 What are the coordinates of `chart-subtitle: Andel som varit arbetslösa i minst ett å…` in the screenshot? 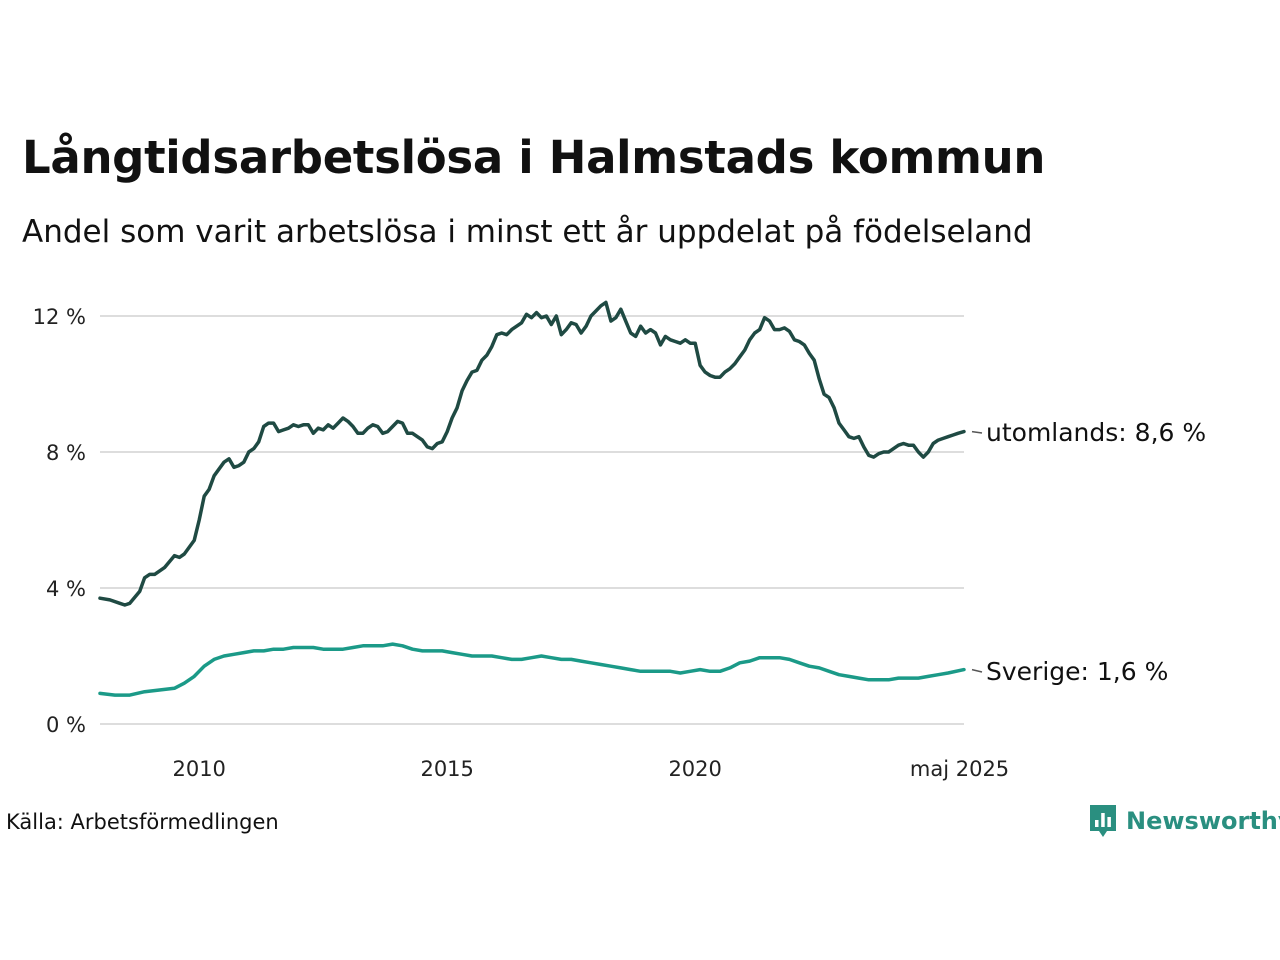 It's located at (527, 232).